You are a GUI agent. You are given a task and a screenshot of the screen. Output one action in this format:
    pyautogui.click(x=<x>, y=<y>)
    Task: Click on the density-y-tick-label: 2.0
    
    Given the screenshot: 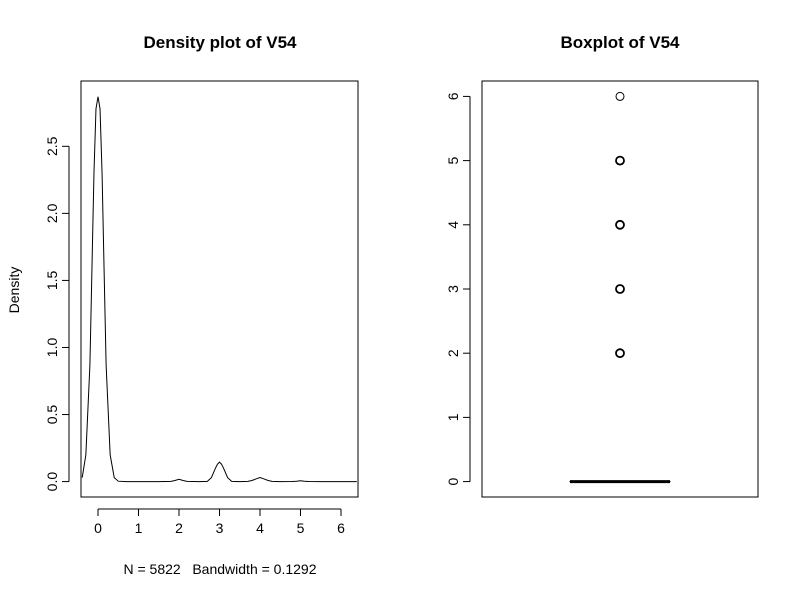 What is the action you would take?
    pyautogui.click(x=52, y=213)
    